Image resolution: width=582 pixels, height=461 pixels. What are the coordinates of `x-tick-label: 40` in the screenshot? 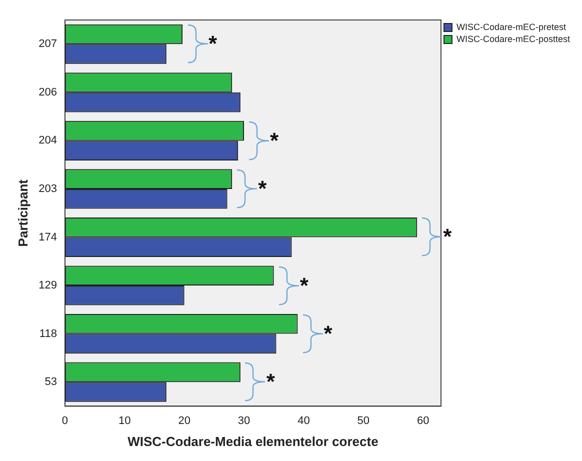 It's located at (304, 420).